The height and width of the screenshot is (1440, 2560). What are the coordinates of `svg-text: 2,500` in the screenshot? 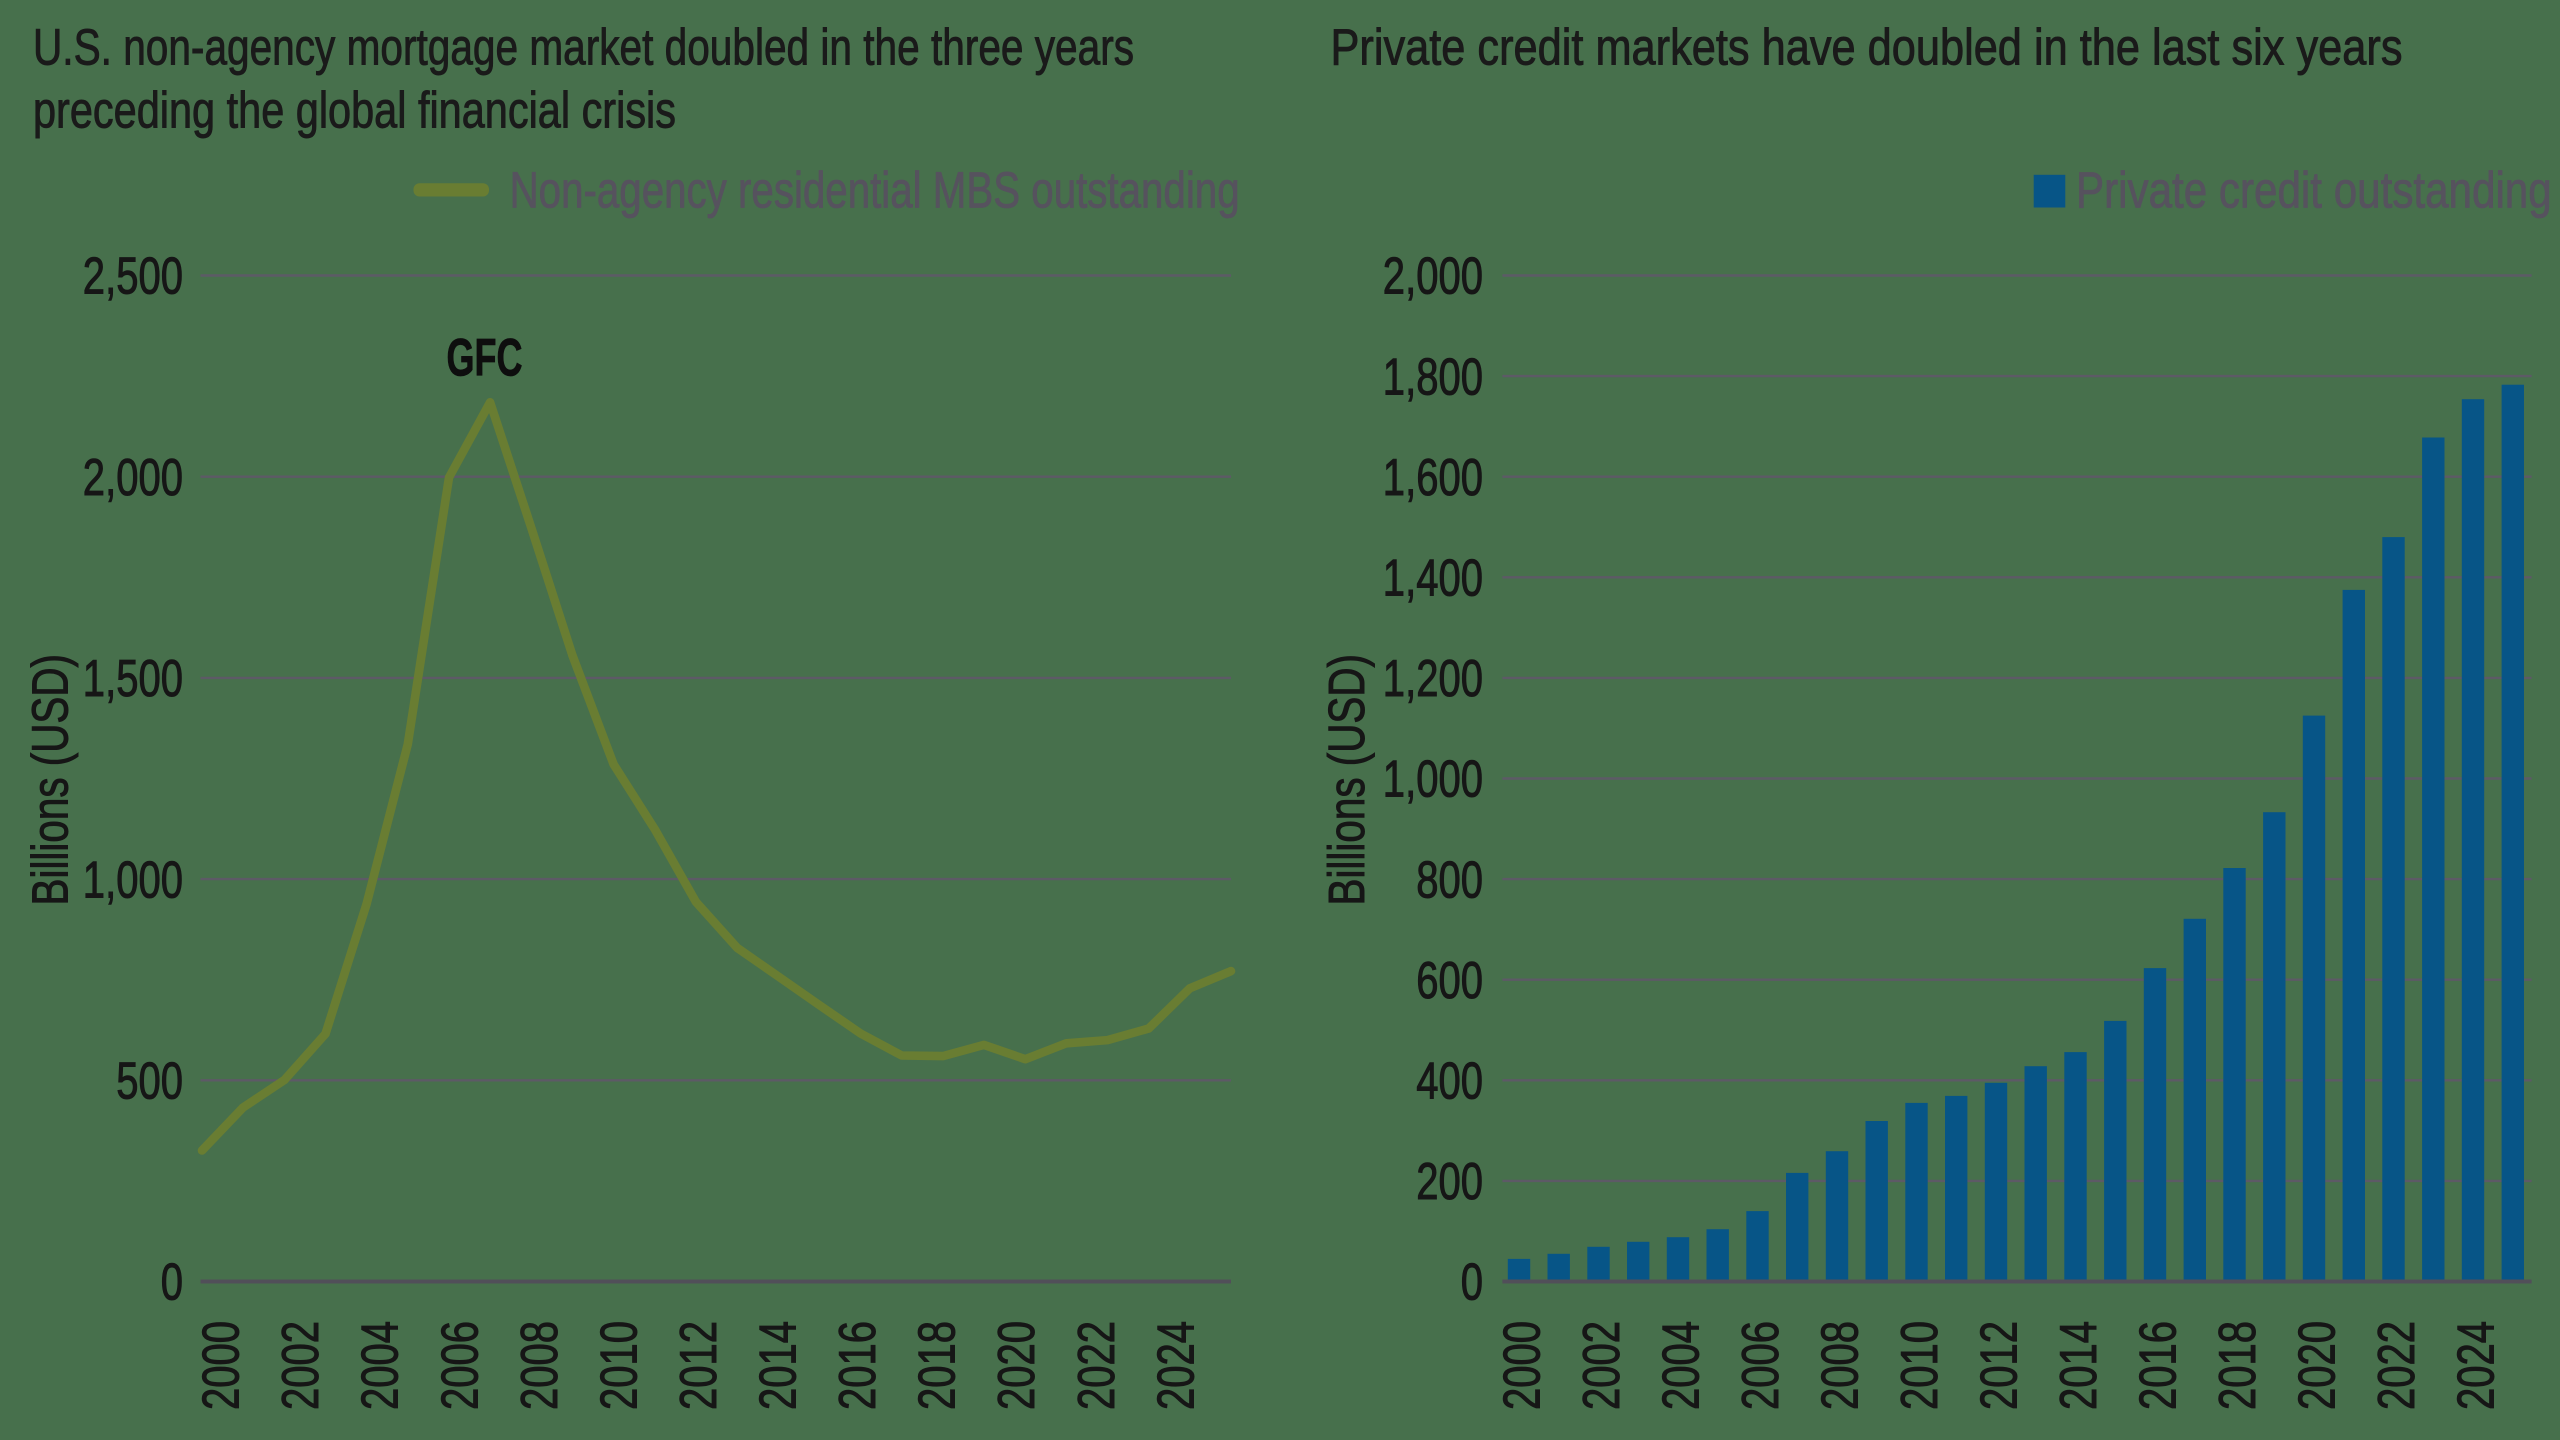 It's located at (133, 277).